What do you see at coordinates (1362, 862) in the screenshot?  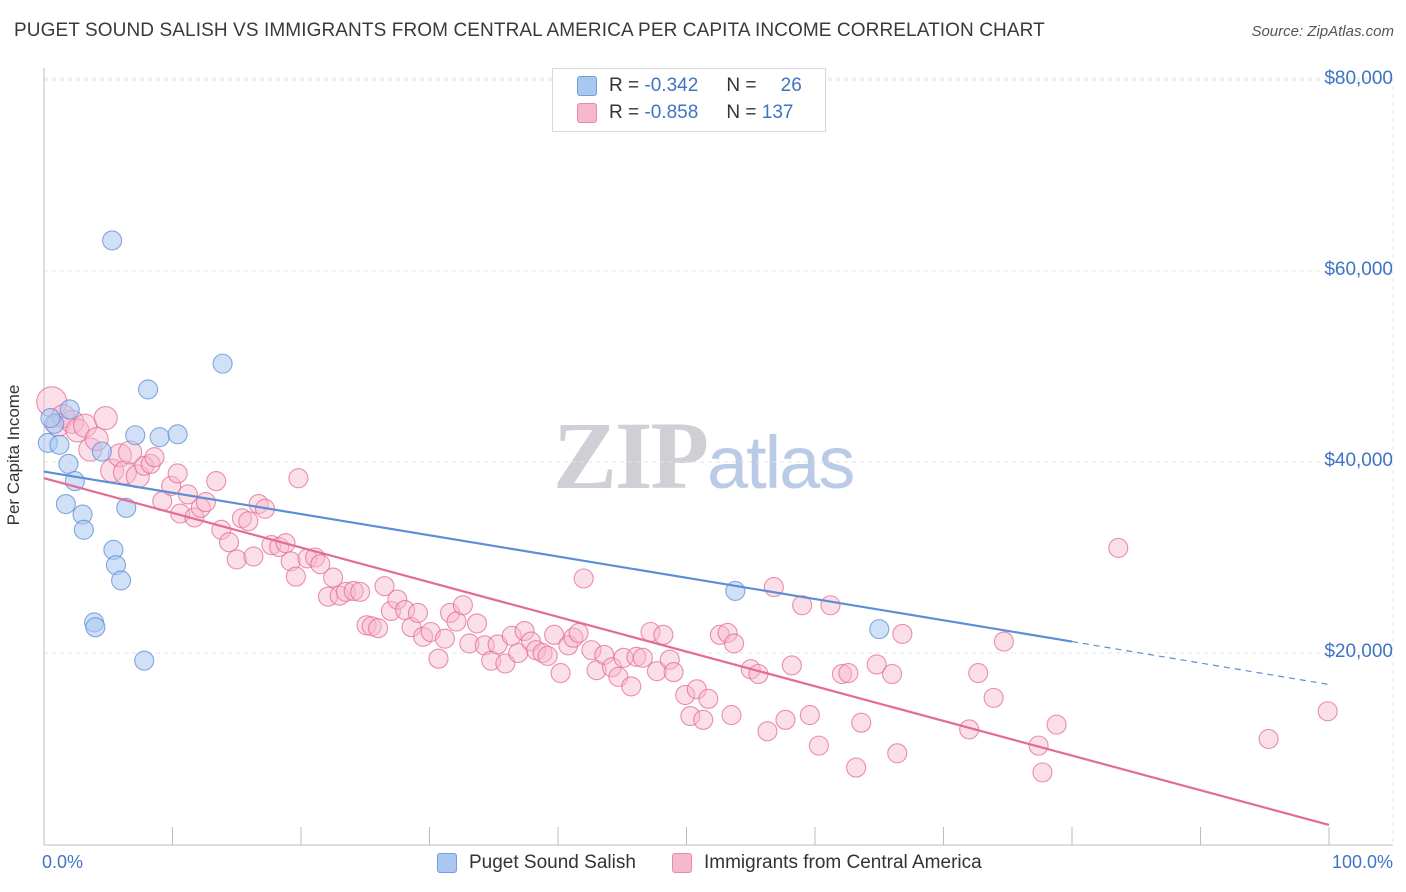 I see `x-tick-label-max: 100.0%` at bounding box center [1362, 862].